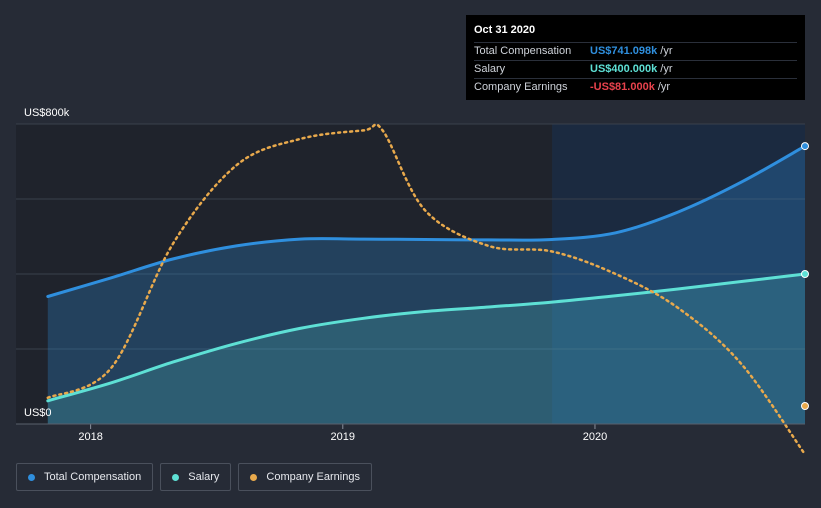  I want to click on x-axis-tick-label: 2020, so click(595, 437).